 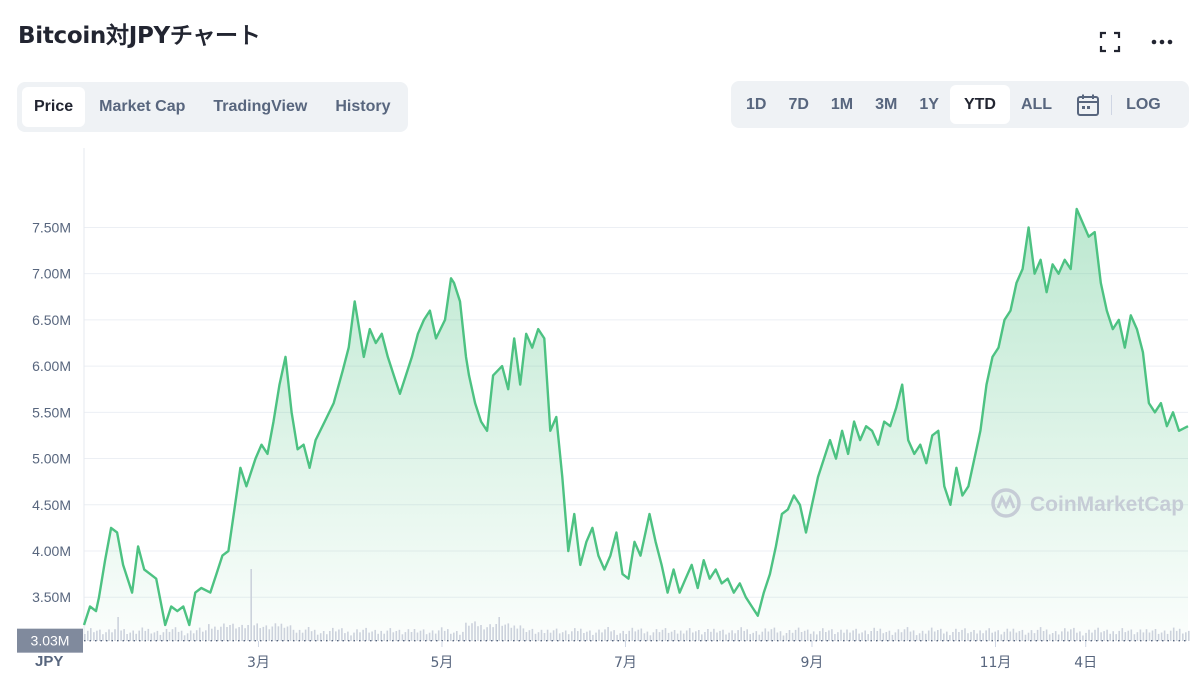 What do you see at coordinates (51, 366) in the screenshot?
I see `y-tick-label: 6.00M` at bounding box center [51, 366].